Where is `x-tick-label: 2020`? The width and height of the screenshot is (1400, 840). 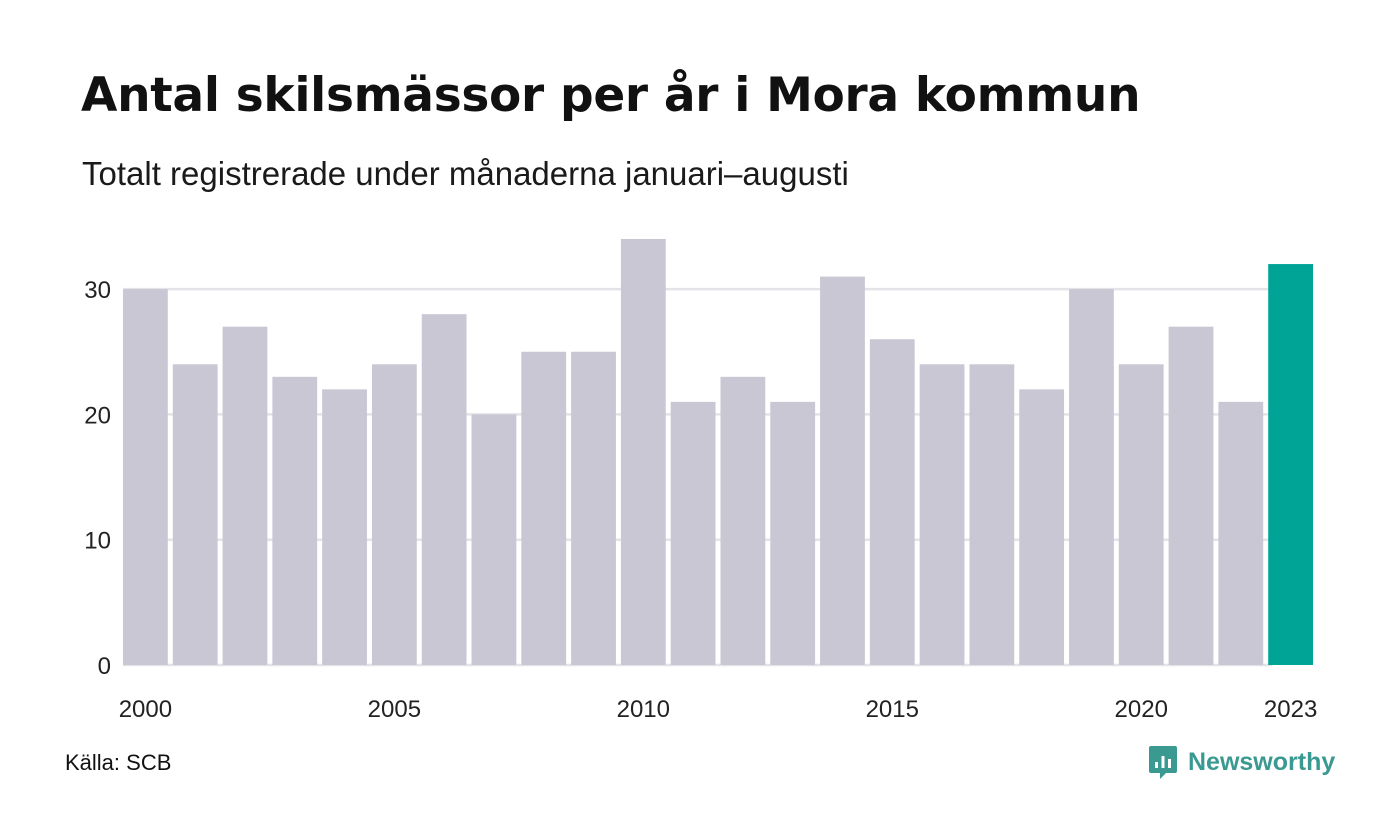 x-tick-label: 2020 is located at coordinates (1141, 709).